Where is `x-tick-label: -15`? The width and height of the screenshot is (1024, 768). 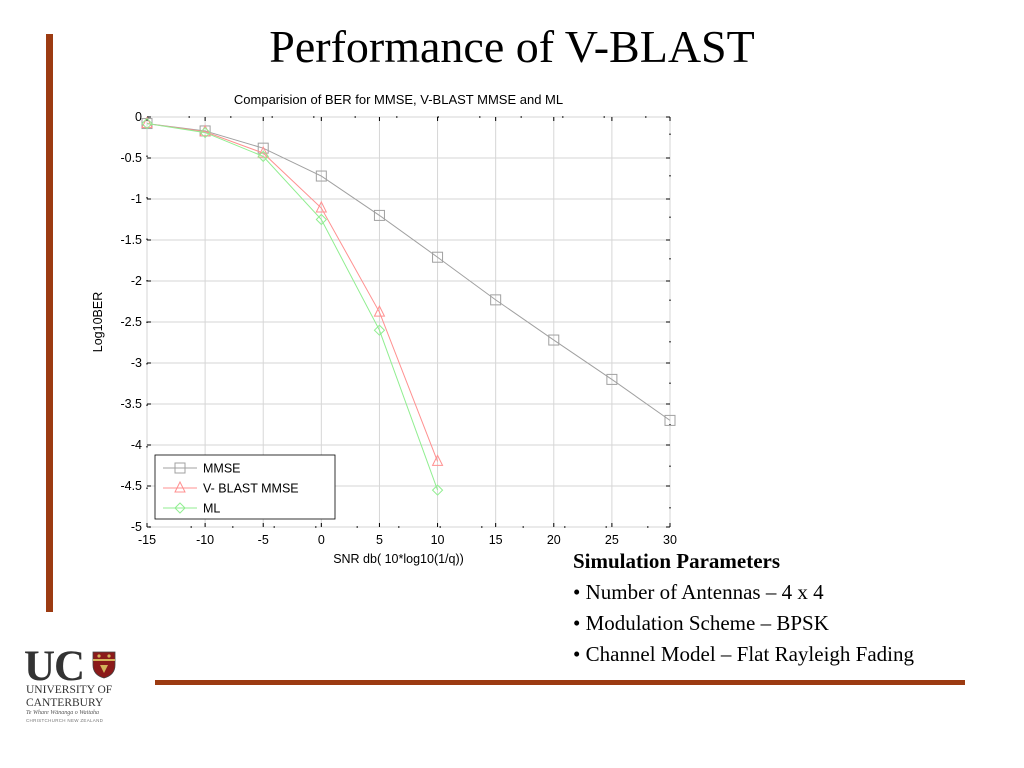
x-tick-label: -15 is located at coordinates (147, 540).